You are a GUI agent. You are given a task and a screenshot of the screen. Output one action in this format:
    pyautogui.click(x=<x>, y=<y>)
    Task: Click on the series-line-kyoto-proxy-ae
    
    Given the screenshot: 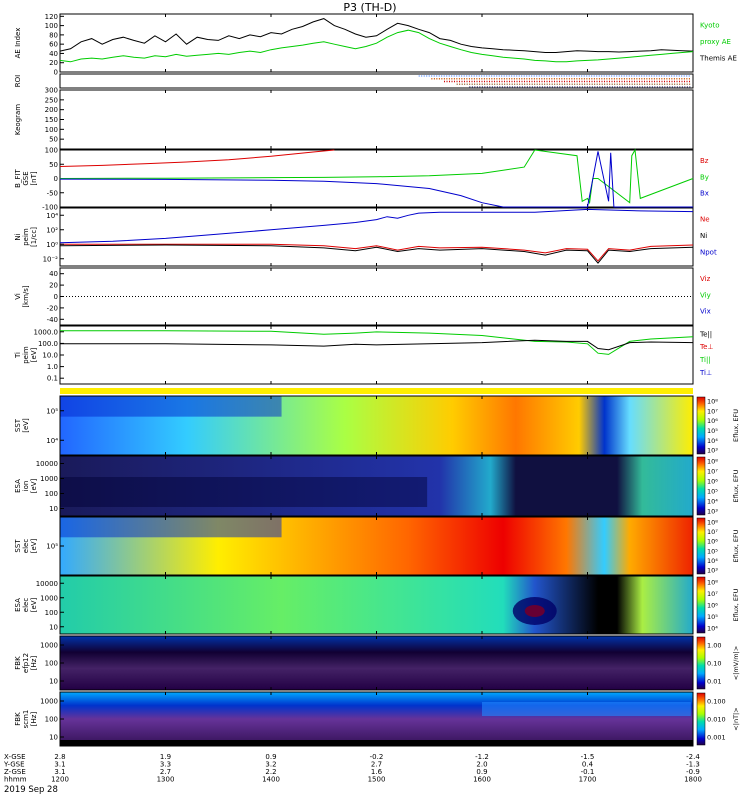 What is the action you would take?
    pyautogui.click(x=376, y=46)
    